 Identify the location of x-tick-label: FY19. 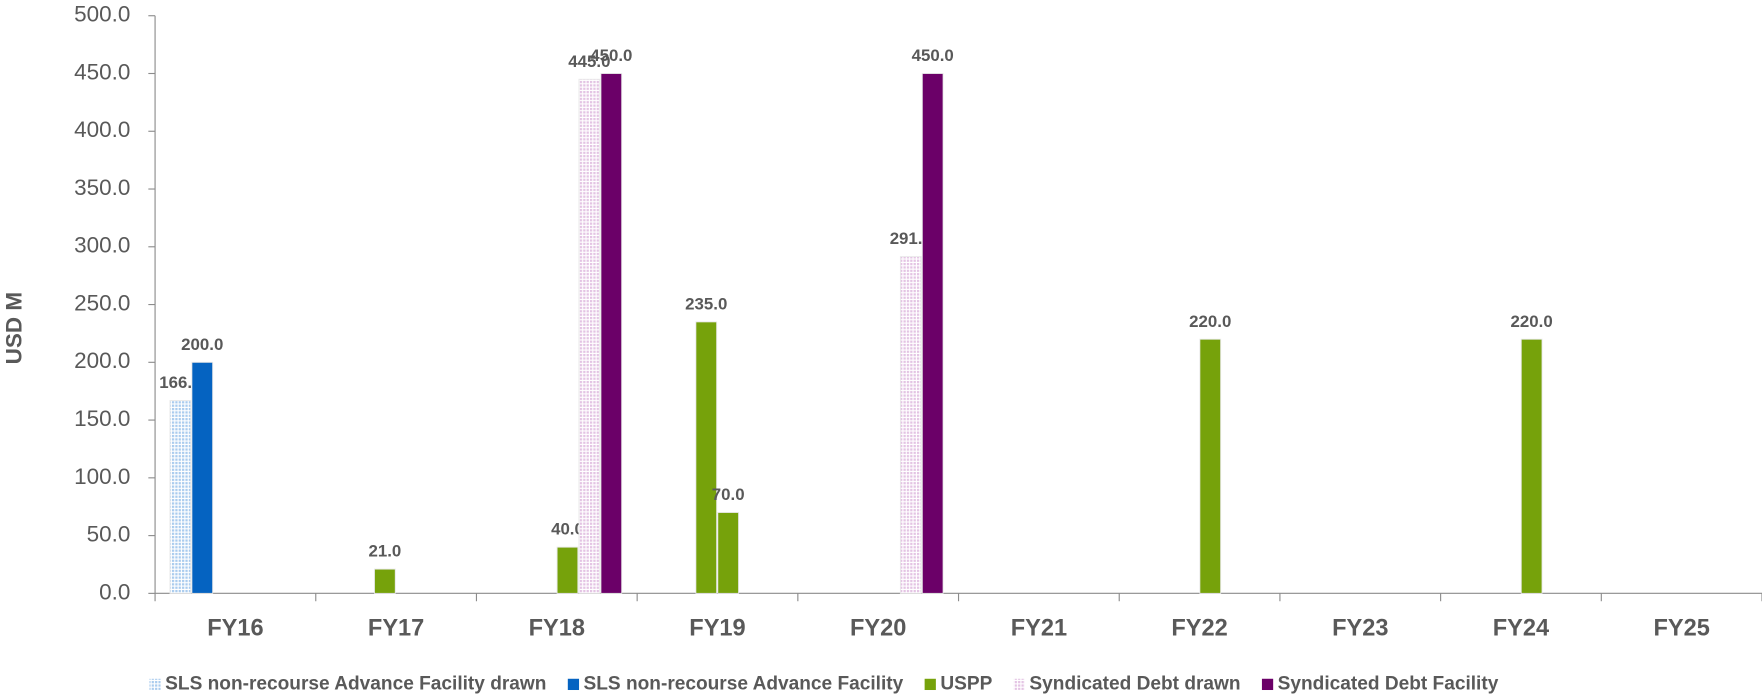
(717, 628).